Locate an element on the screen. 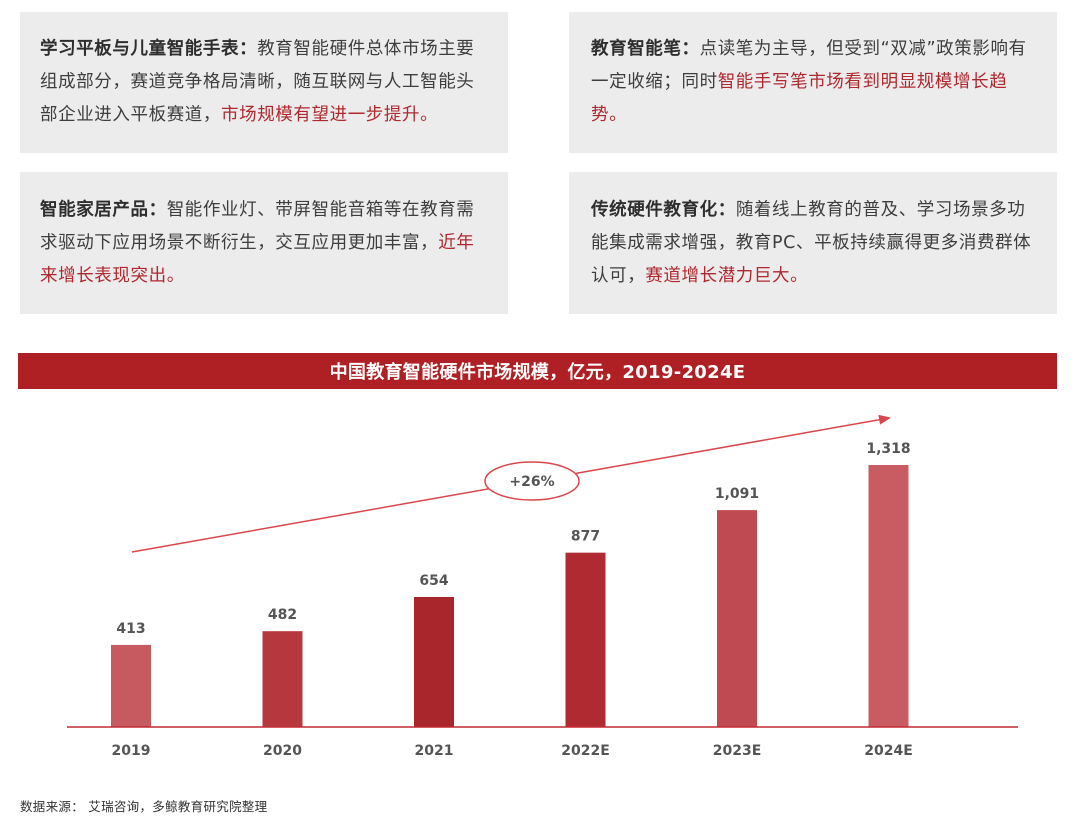 Image resolution: width=1080 pixels, height=822 pixels. category-label-2024E: 2024E is located at coordinates (888, 751).